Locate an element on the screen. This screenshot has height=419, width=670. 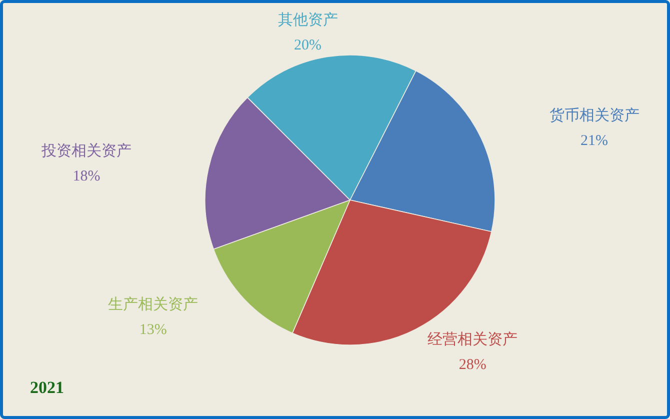
slice-label: 投资相关资产 is located at coordinates (86, 151).